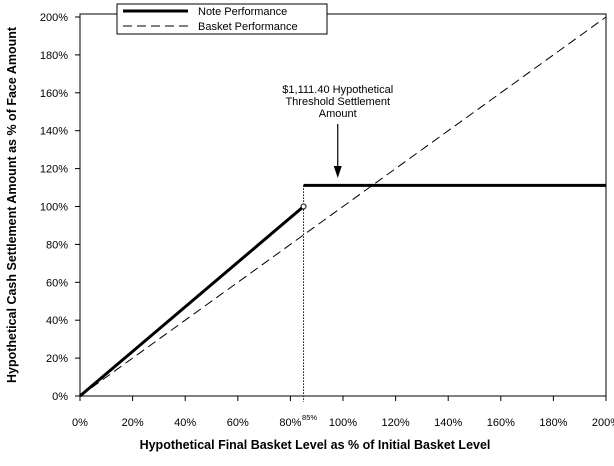  What do you see at coordinates (242, 12) in the screenshot?
I see `legend-note-label: Note Performance` at bounding box center [242, 12].